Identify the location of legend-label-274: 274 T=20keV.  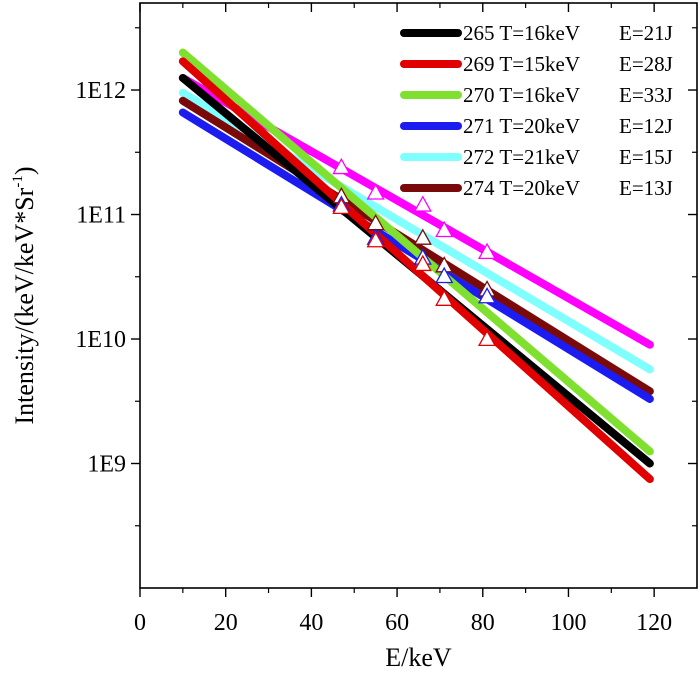
(521, 188).